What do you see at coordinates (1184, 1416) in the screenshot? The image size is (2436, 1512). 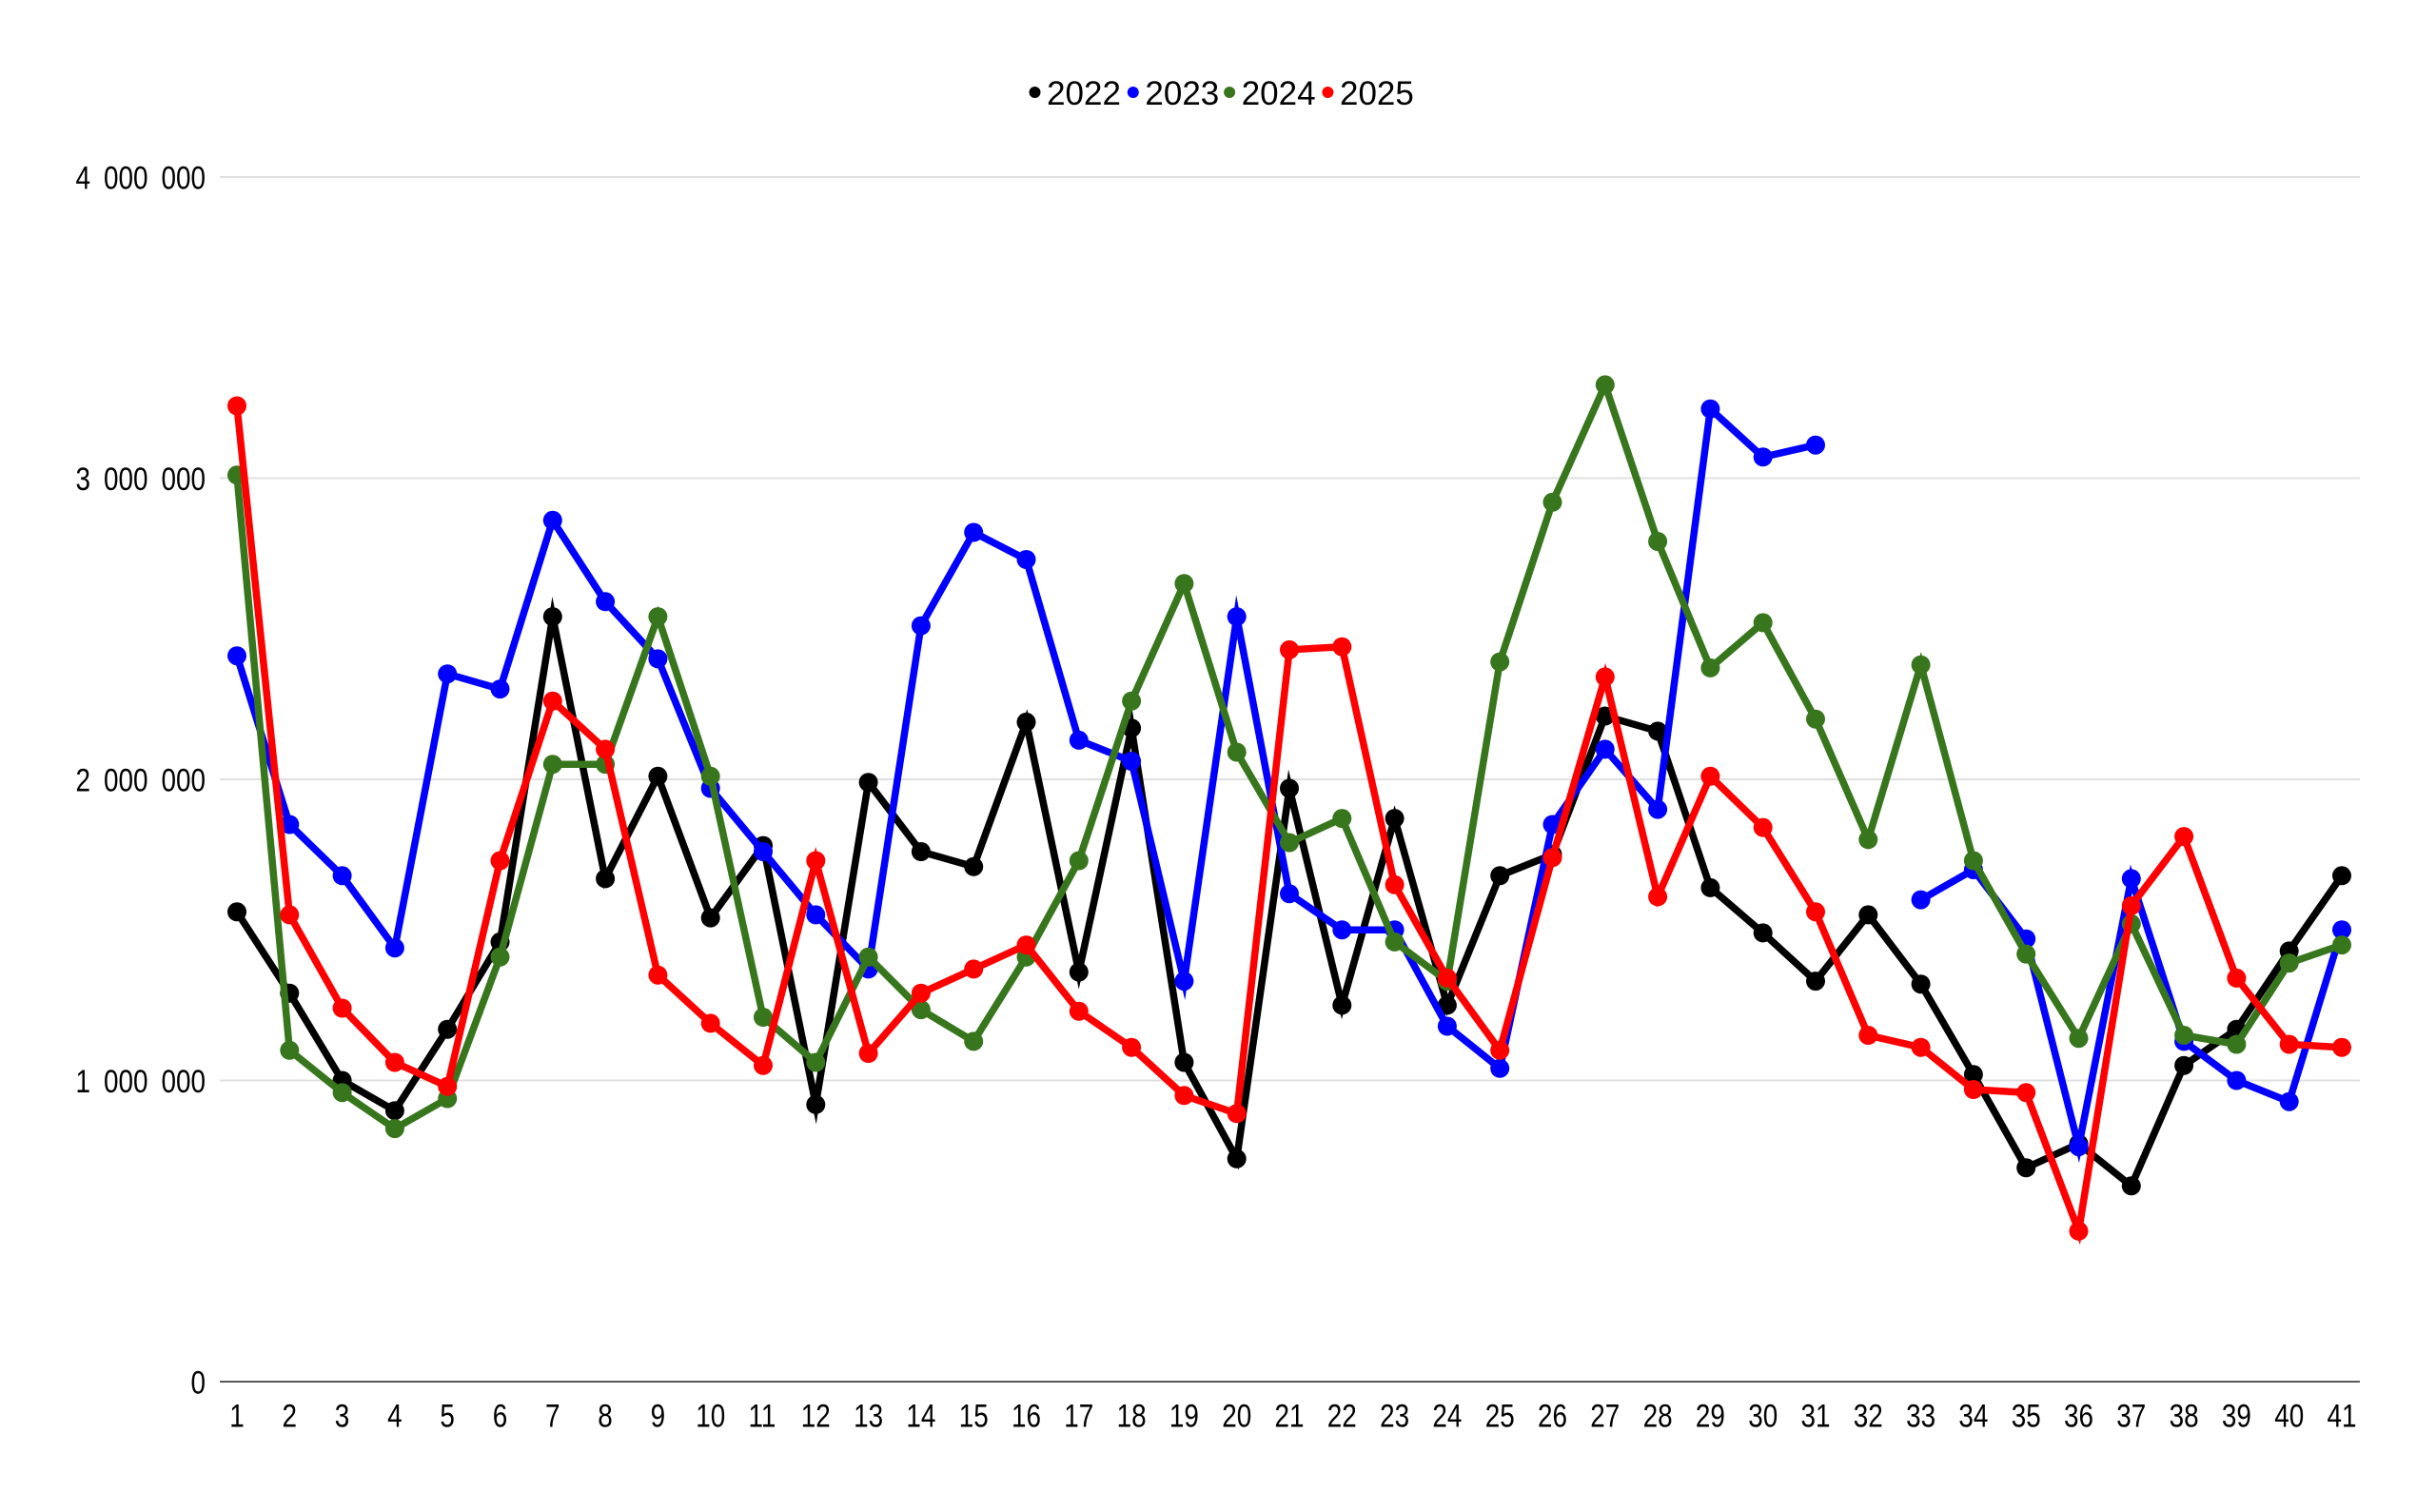 I see `svg-text: 19` at bounding box center [1184, 1416].